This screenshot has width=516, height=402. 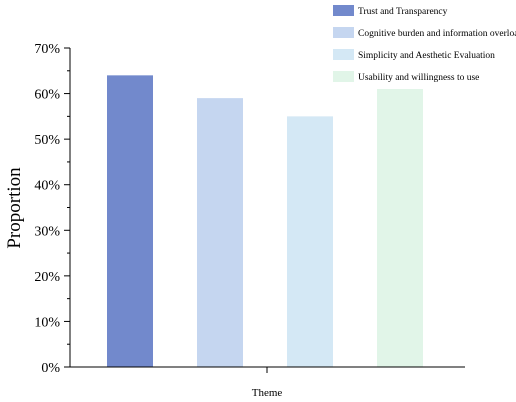 What do you see at coordinates (47, 95) in the screenshot?
I see `y-tick-label: 60%` at bounding box center [47, 95].